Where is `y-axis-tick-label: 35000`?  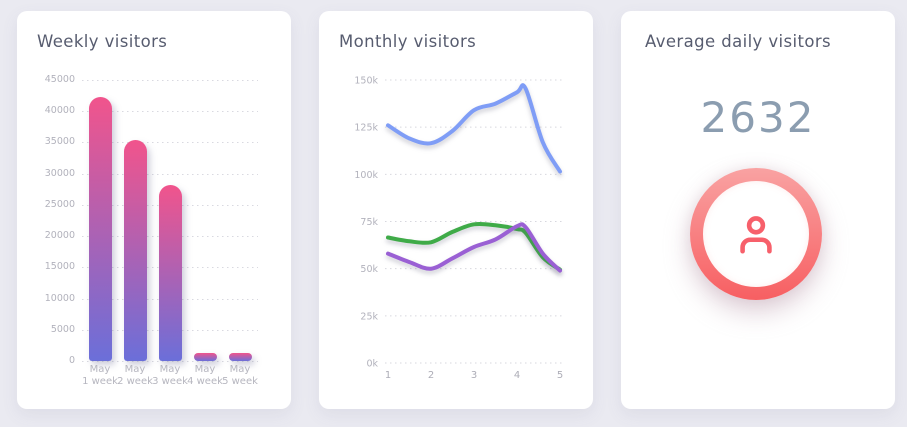 y-axis-tick-label: 35000 is located at coordinates (59, 142).